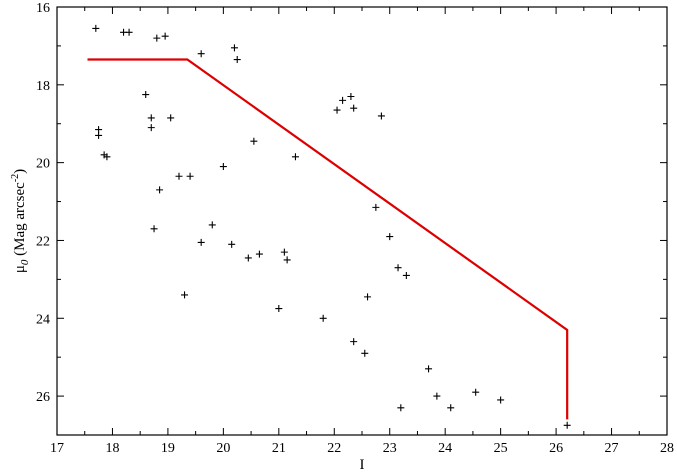 Image resolution: width=677 pixels, height=473 pixels. What do you see at coordinates (112, 448) in the screenshot?
I see `x-tick-label: 18` at bounding box center [112, 448].